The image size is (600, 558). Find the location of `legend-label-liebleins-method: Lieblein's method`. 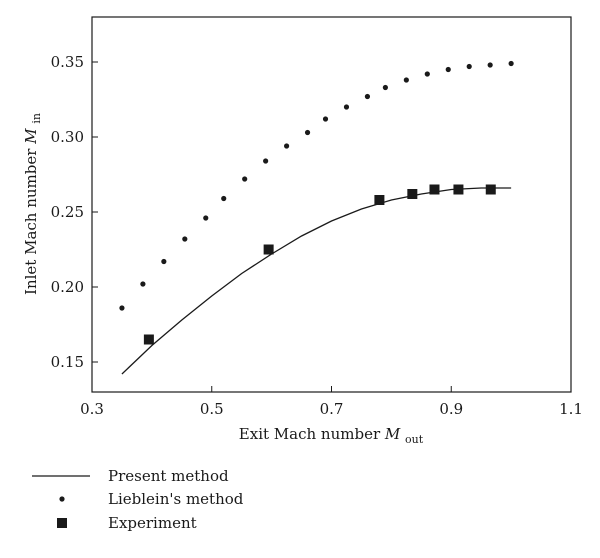

legend-label-liebleins-method: Lieblein's method is located at coordinates (176, 499).